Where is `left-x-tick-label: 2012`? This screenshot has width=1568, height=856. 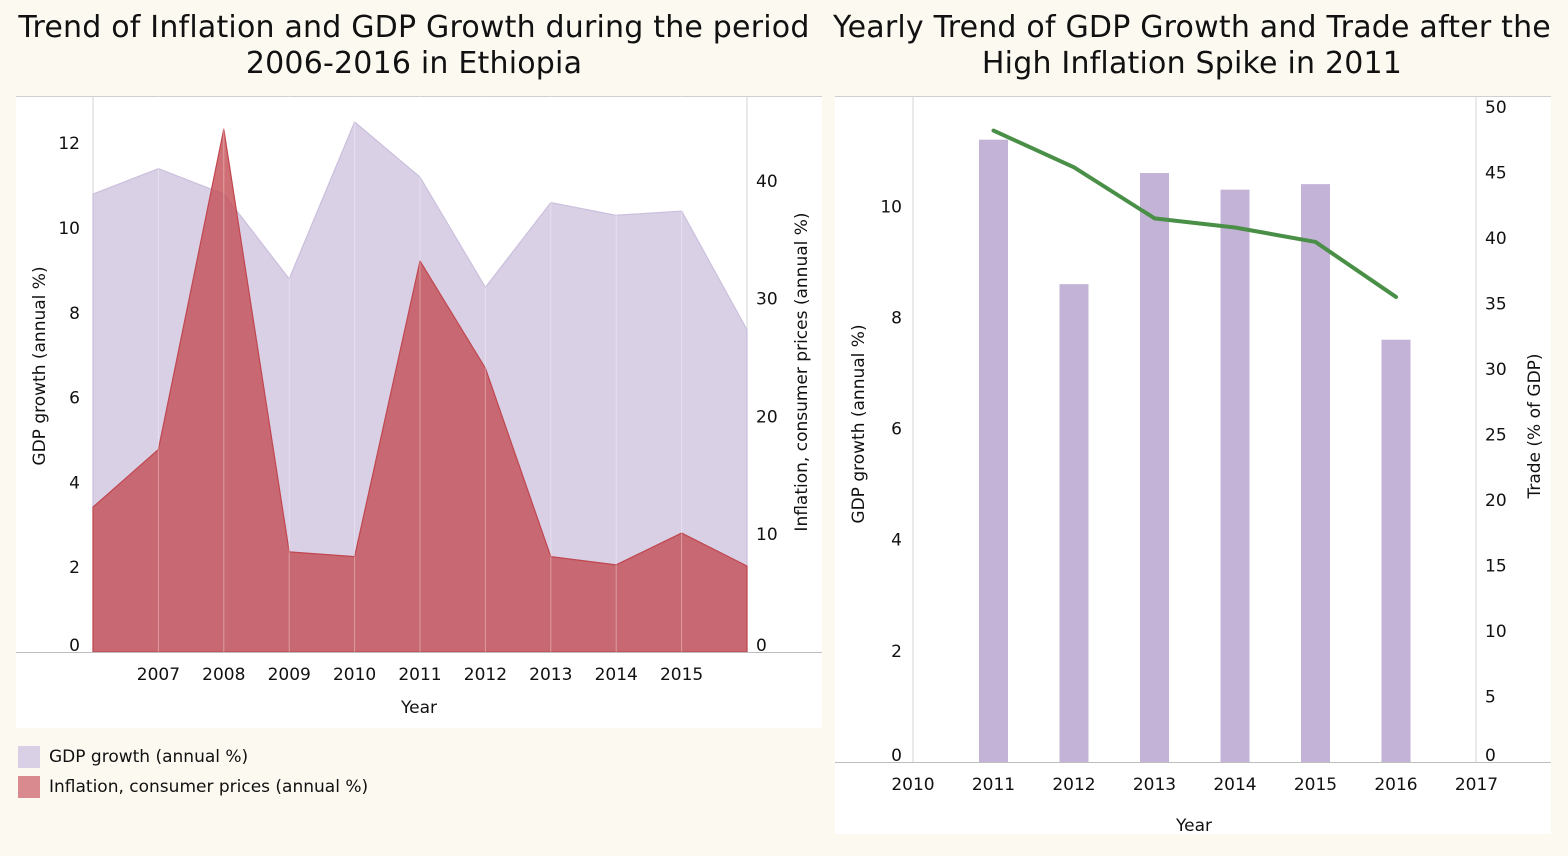
left-x-tick-label: 2012 is located at coordinates (485, 675).